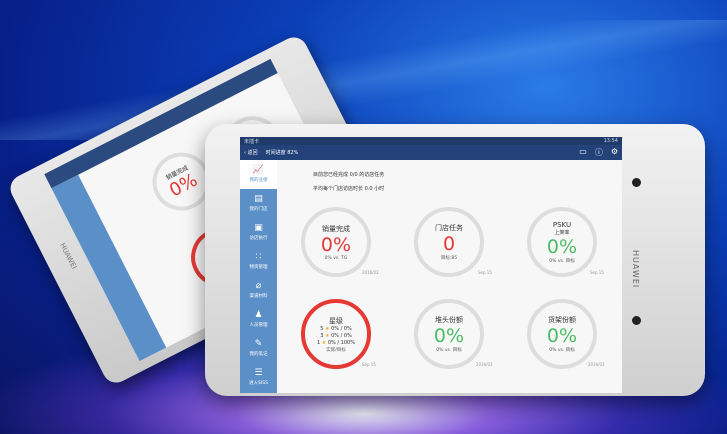  I want to click on sidebar-item-label: 我的业绩, so click(258, 180).